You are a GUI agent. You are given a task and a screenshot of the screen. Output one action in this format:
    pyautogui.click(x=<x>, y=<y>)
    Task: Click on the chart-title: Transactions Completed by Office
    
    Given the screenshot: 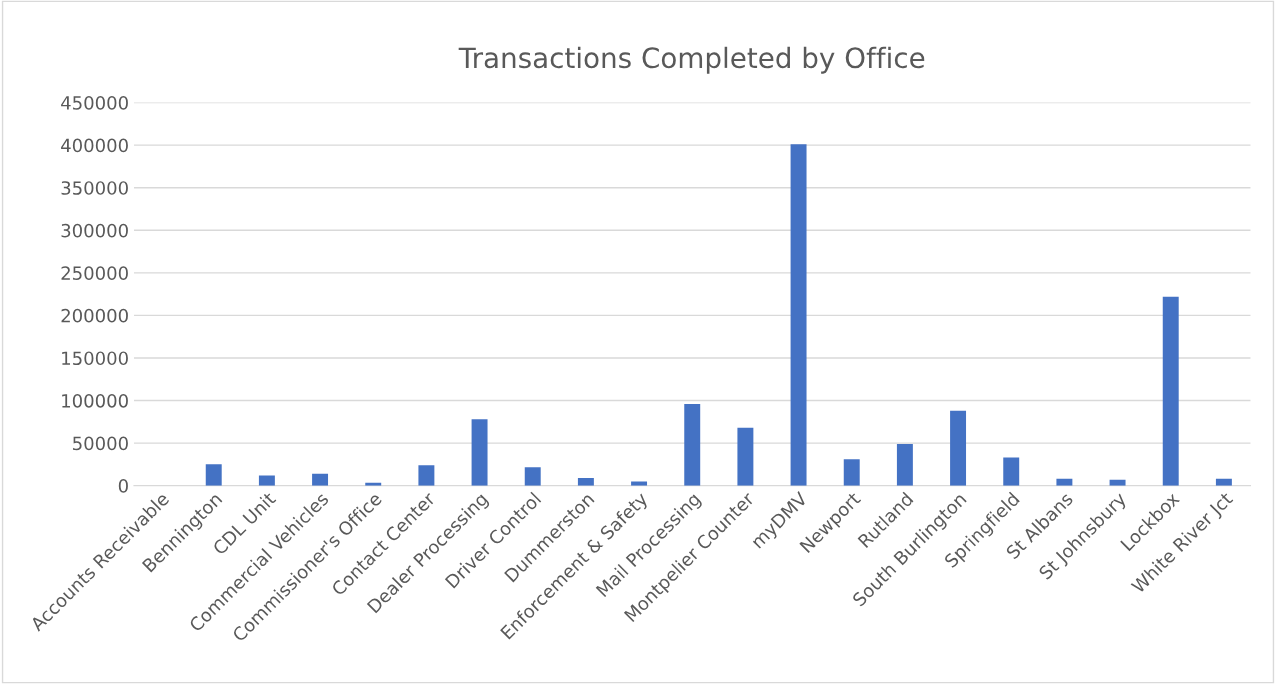 What is the action you would take?
    pyautogui.click(x=691, y=60)
    